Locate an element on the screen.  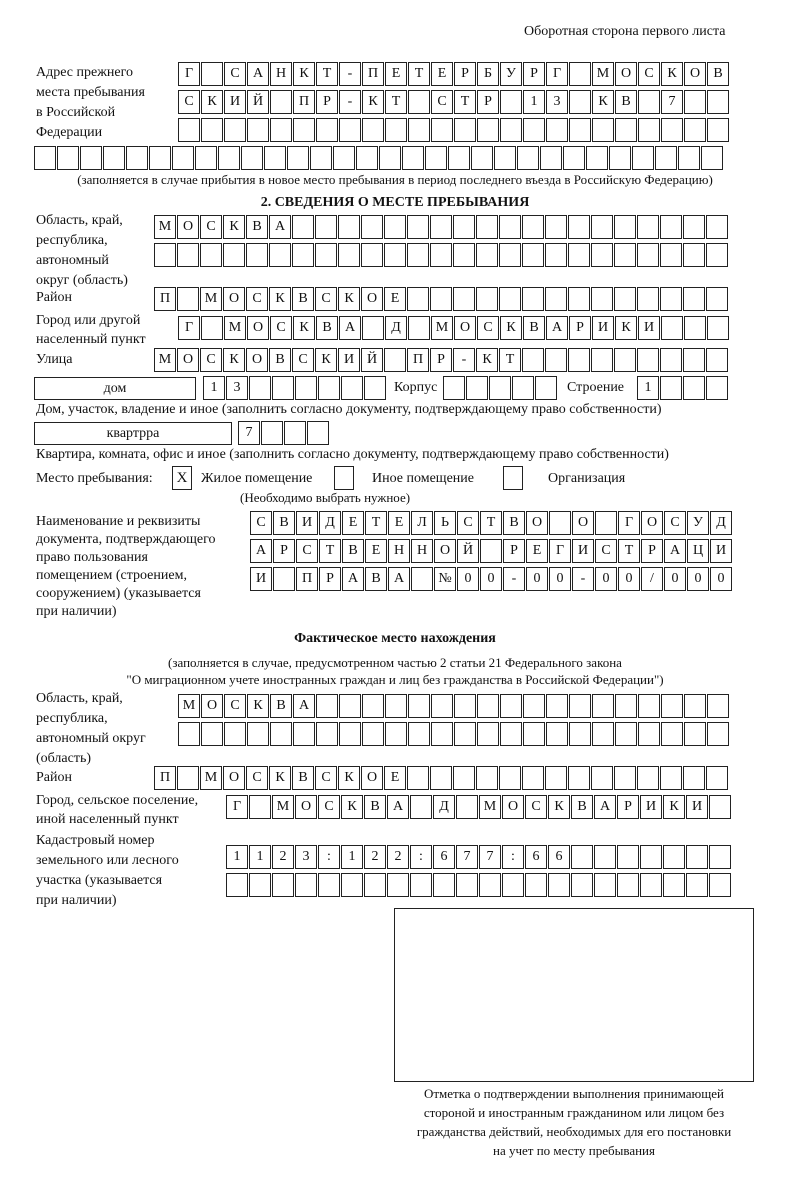
char-cell: В is located at coordinates (534, 328).